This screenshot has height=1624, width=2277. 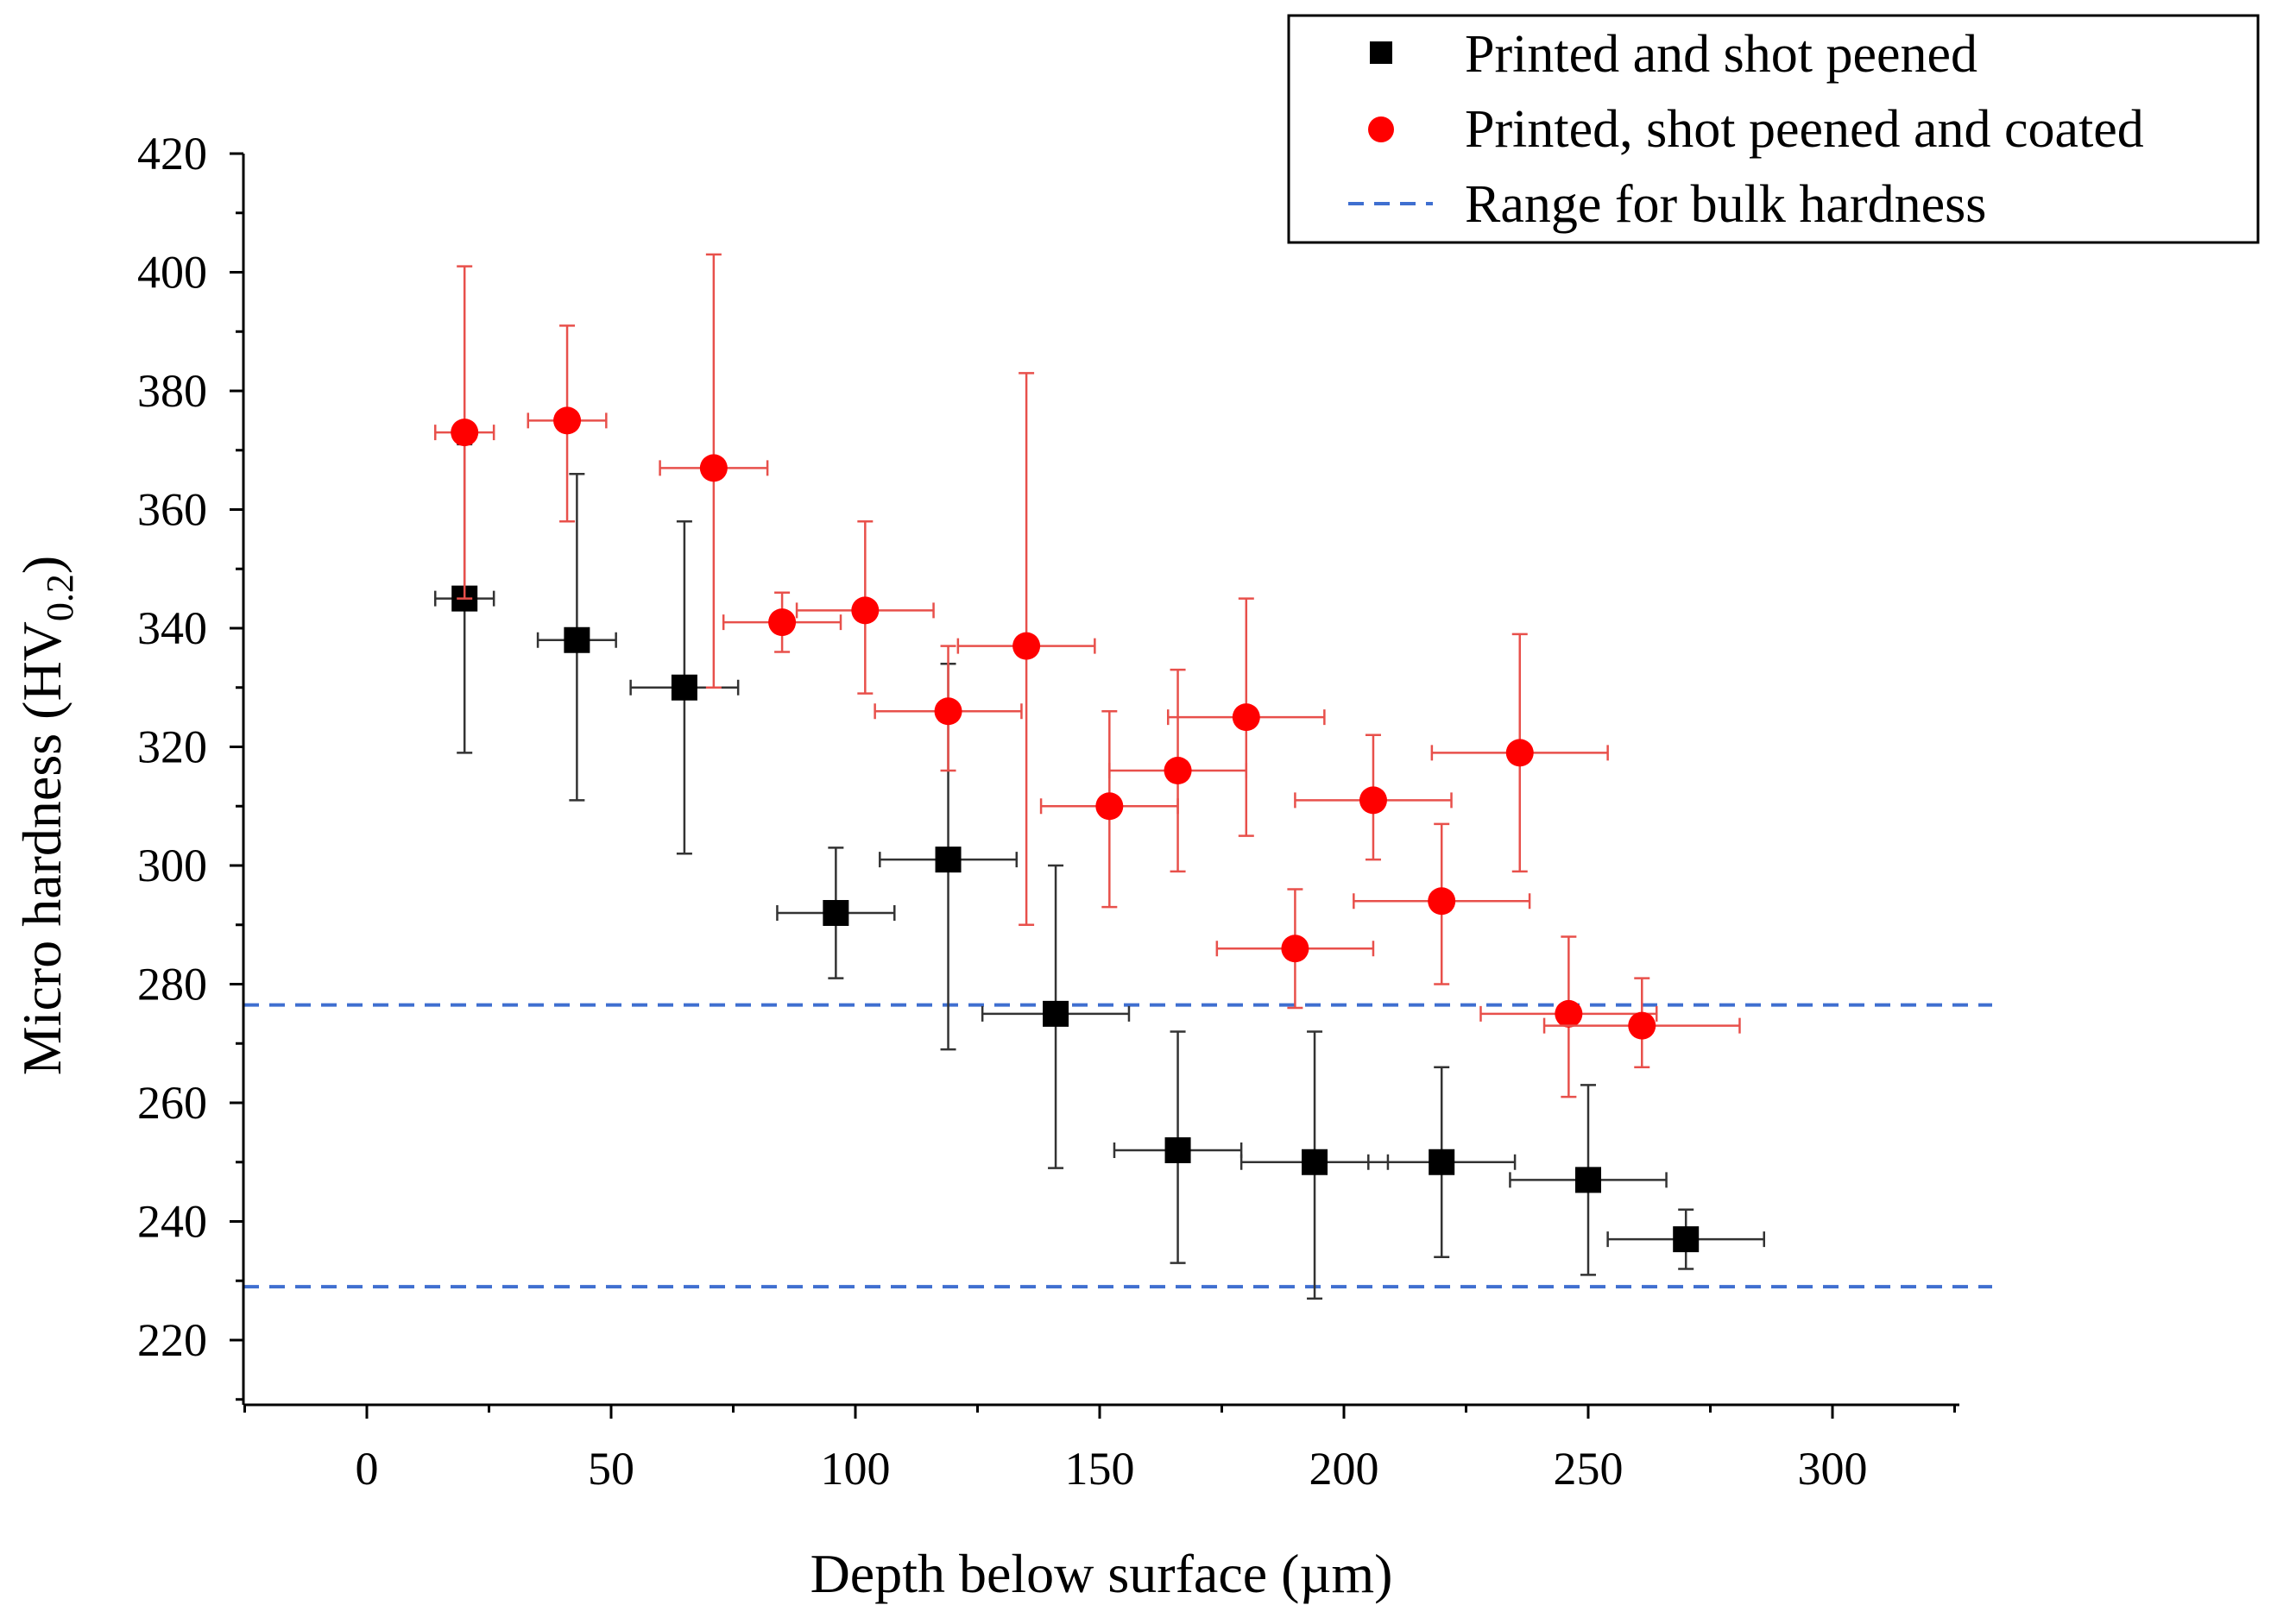 What do you see at coordinates (60, 597) in the screenshot?
I see `y-axis-title-sub: 0.2` at bounding box center [60, 597].